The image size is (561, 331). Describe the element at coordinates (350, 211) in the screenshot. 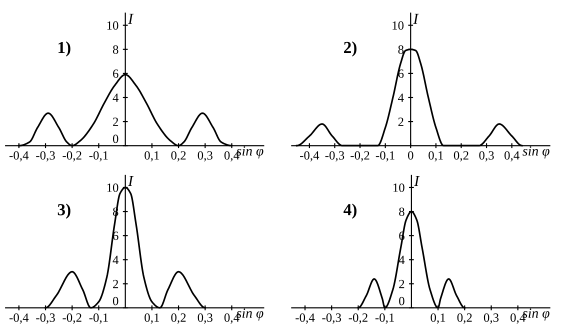

I see `text: 4)` at that location.